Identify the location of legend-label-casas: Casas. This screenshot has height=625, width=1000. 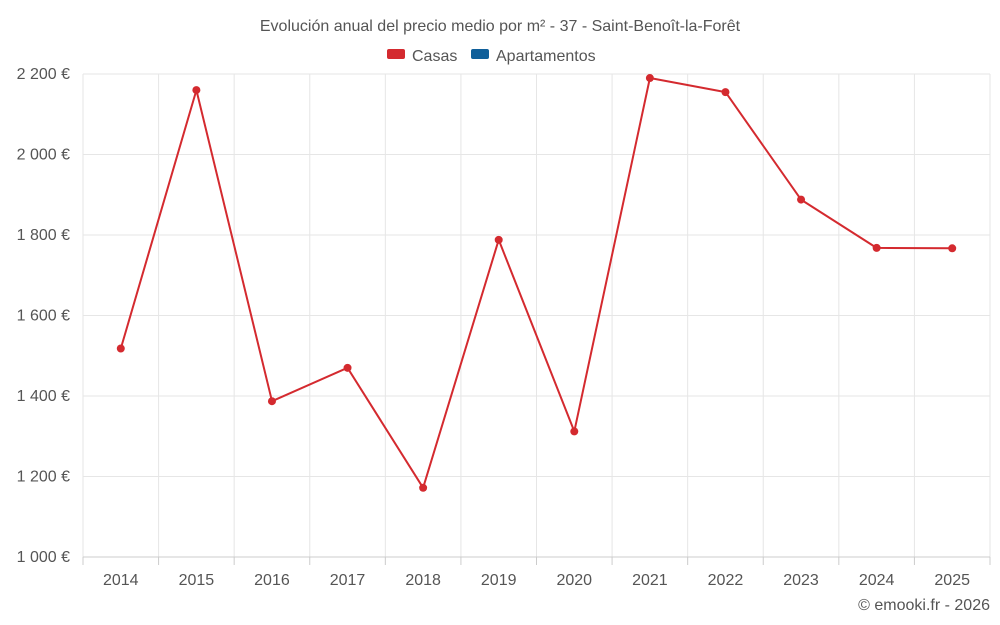
(434, 56).